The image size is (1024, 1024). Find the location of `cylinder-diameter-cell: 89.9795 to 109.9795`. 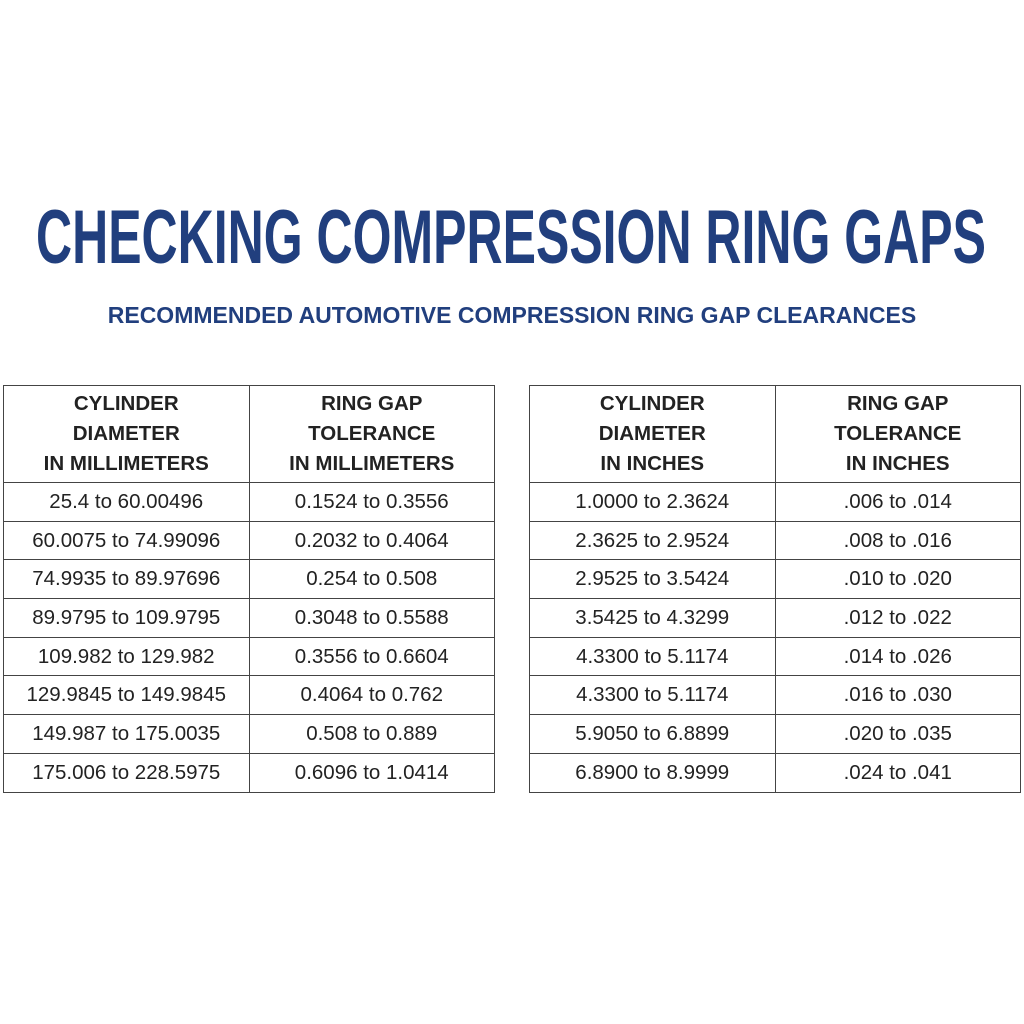

cylinder-diameter-cell: 89.9795 to 109.9795 is located at coordinates (126, 618).